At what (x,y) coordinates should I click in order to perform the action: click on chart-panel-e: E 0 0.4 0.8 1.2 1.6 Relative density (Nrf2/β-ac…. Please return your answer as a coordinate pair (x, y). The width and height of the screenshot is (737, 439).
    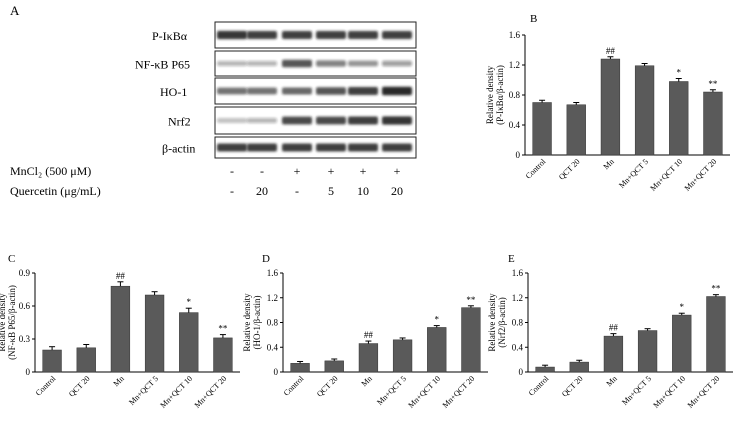
    Looking at the image, I should click on (610, 331).